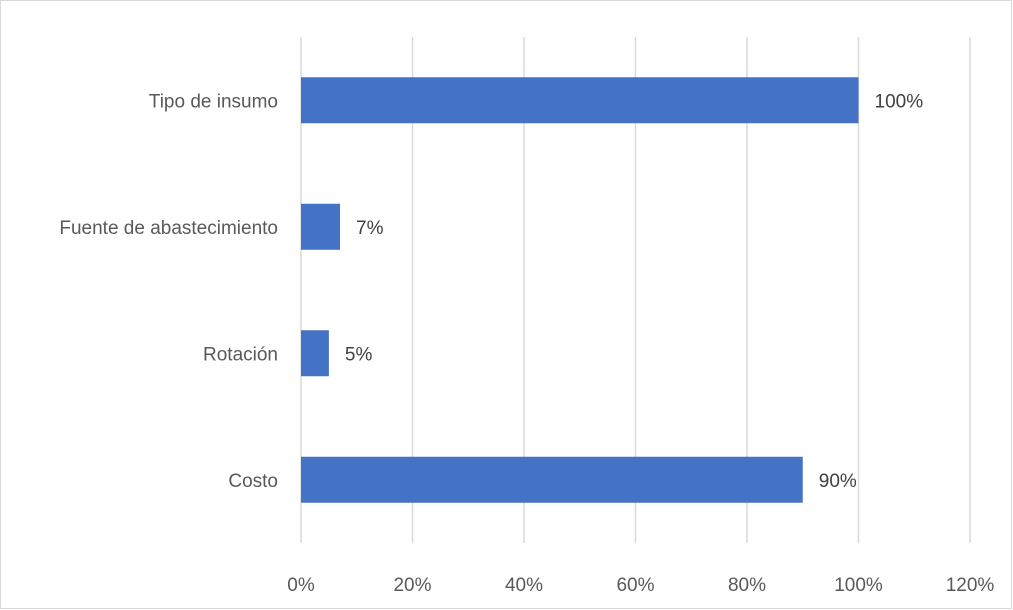  I want to click on category-label: Rotación, so click(240, 354).